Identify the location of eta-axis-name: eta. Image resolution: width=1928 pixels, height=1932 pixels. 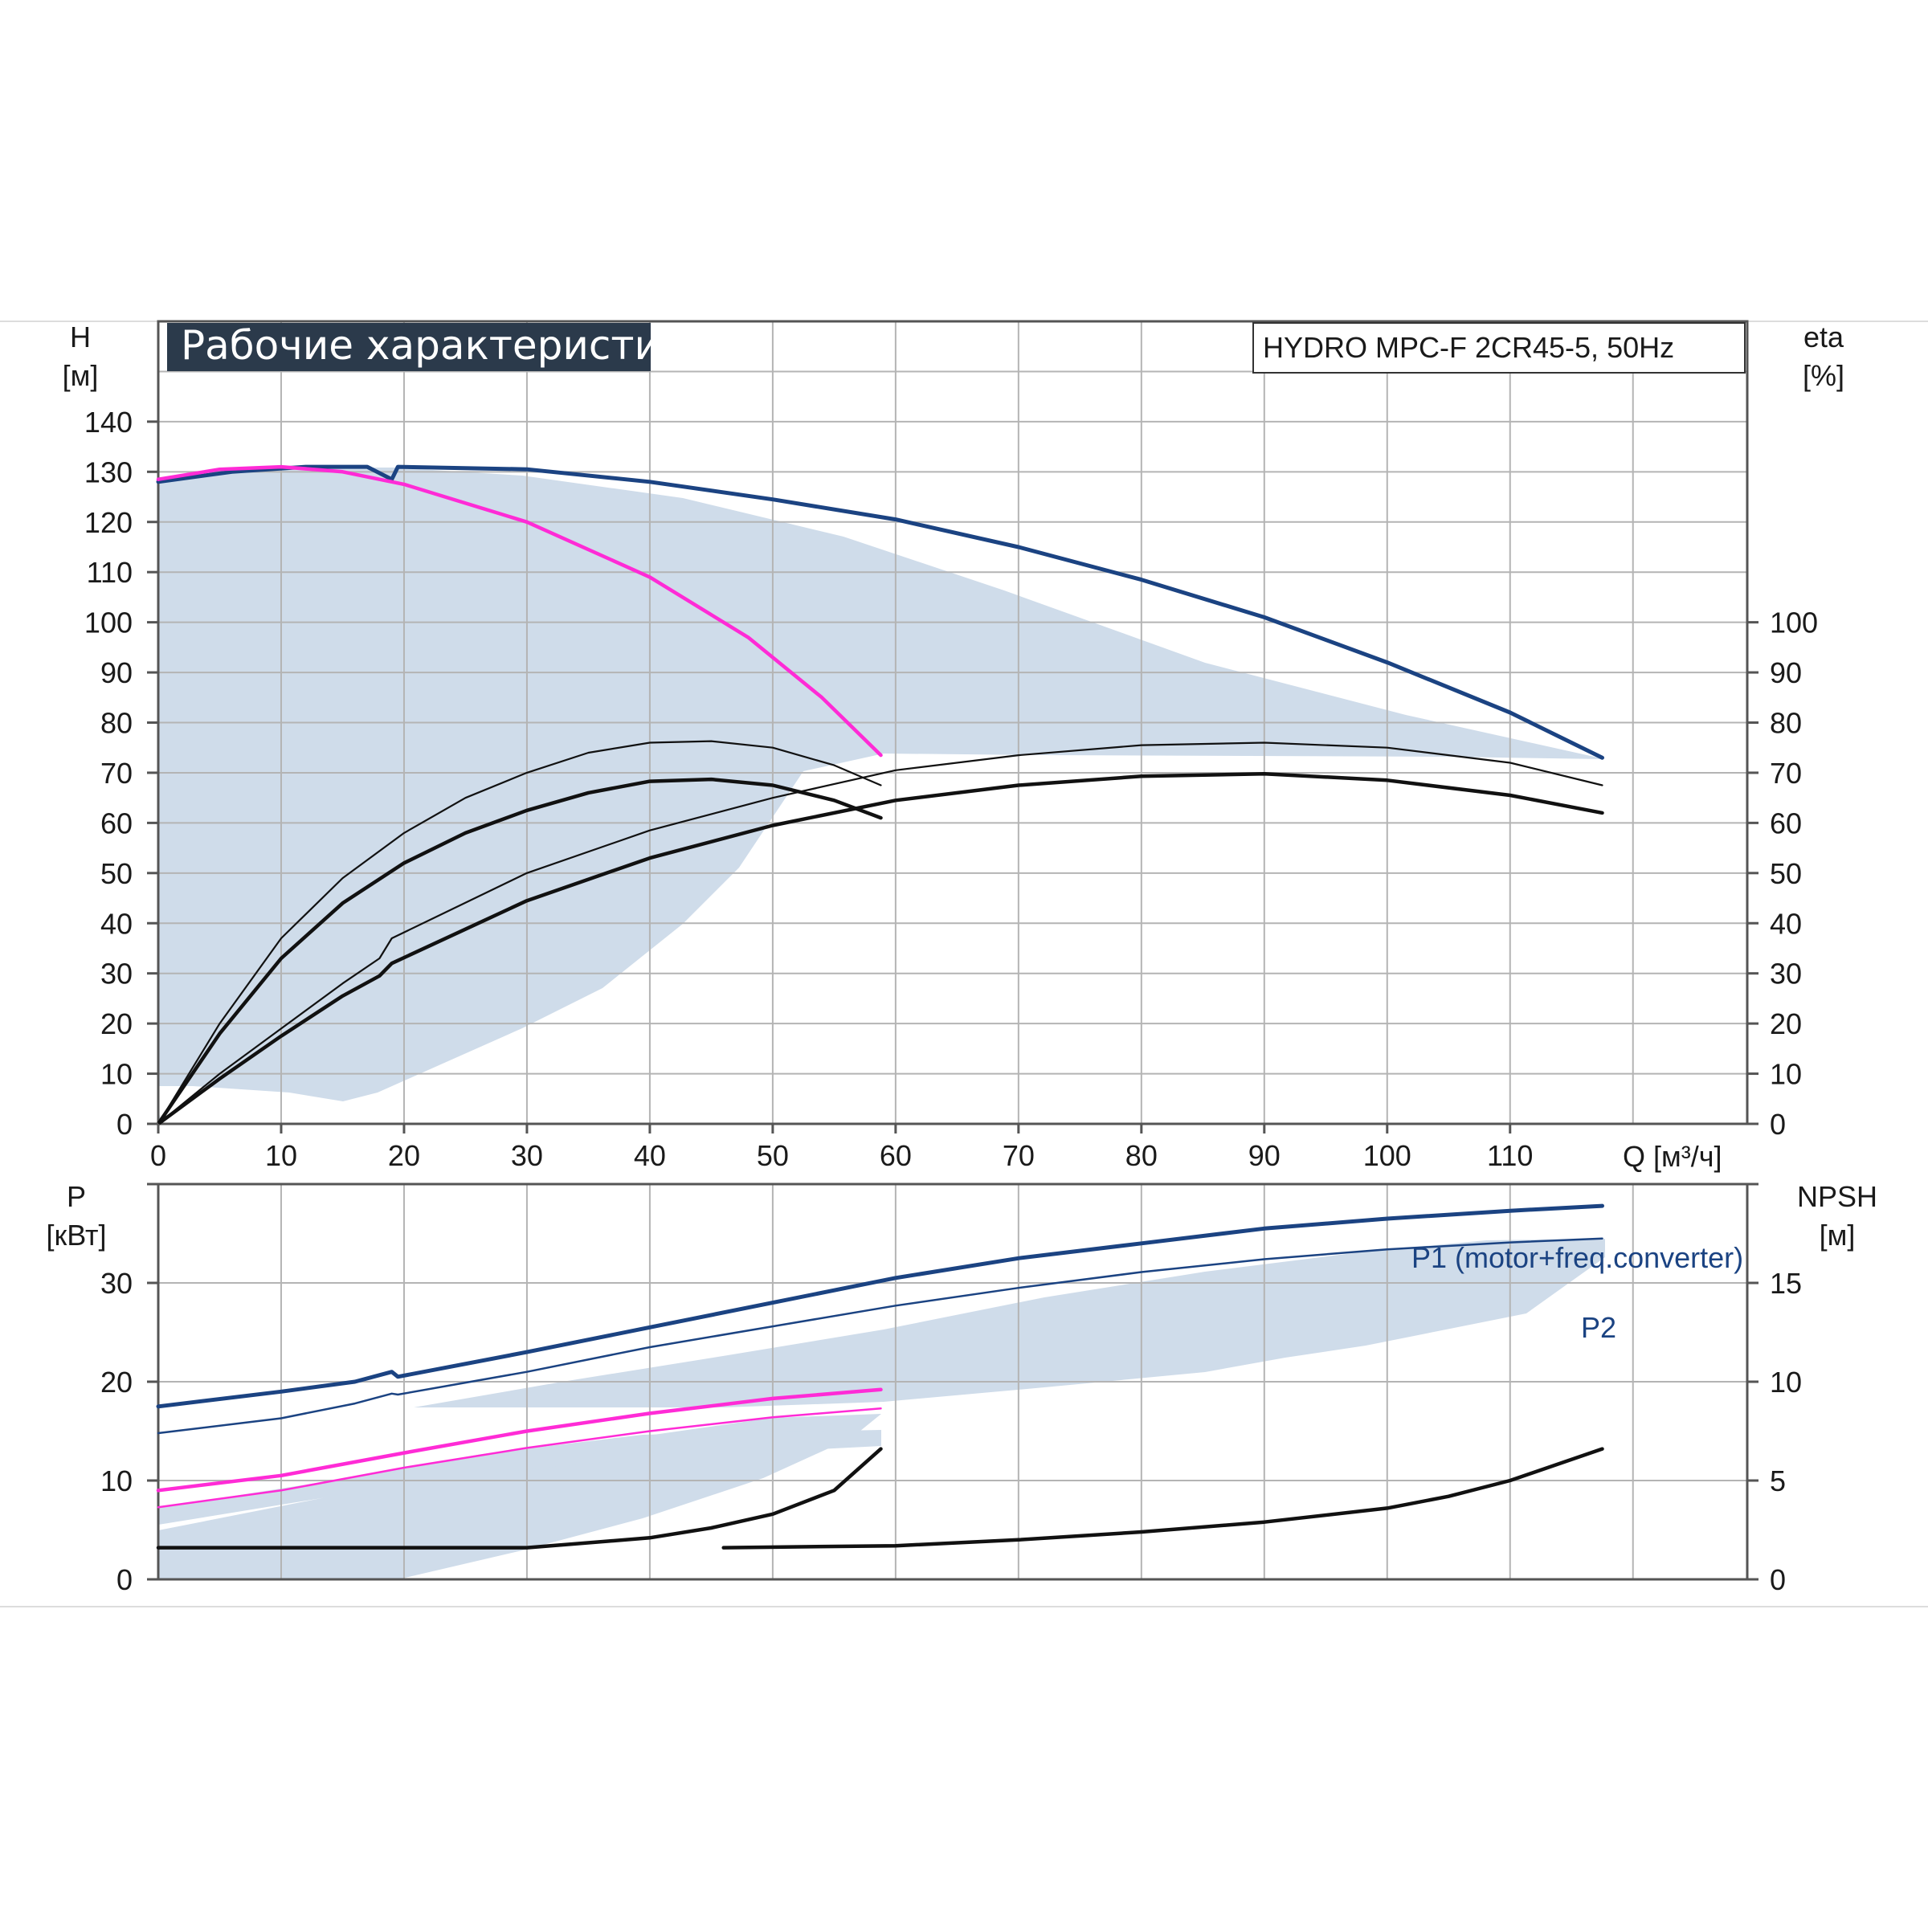
(1824, 337).